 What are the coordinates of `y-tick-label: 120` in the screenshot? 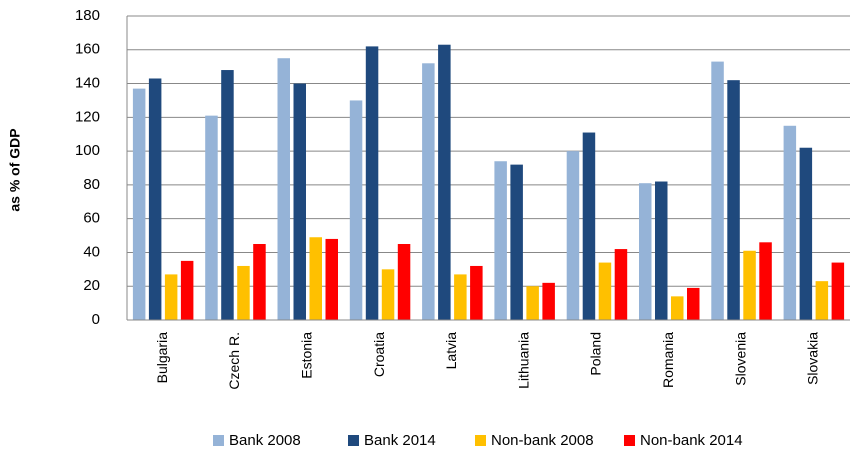 It's located at (87, 116).